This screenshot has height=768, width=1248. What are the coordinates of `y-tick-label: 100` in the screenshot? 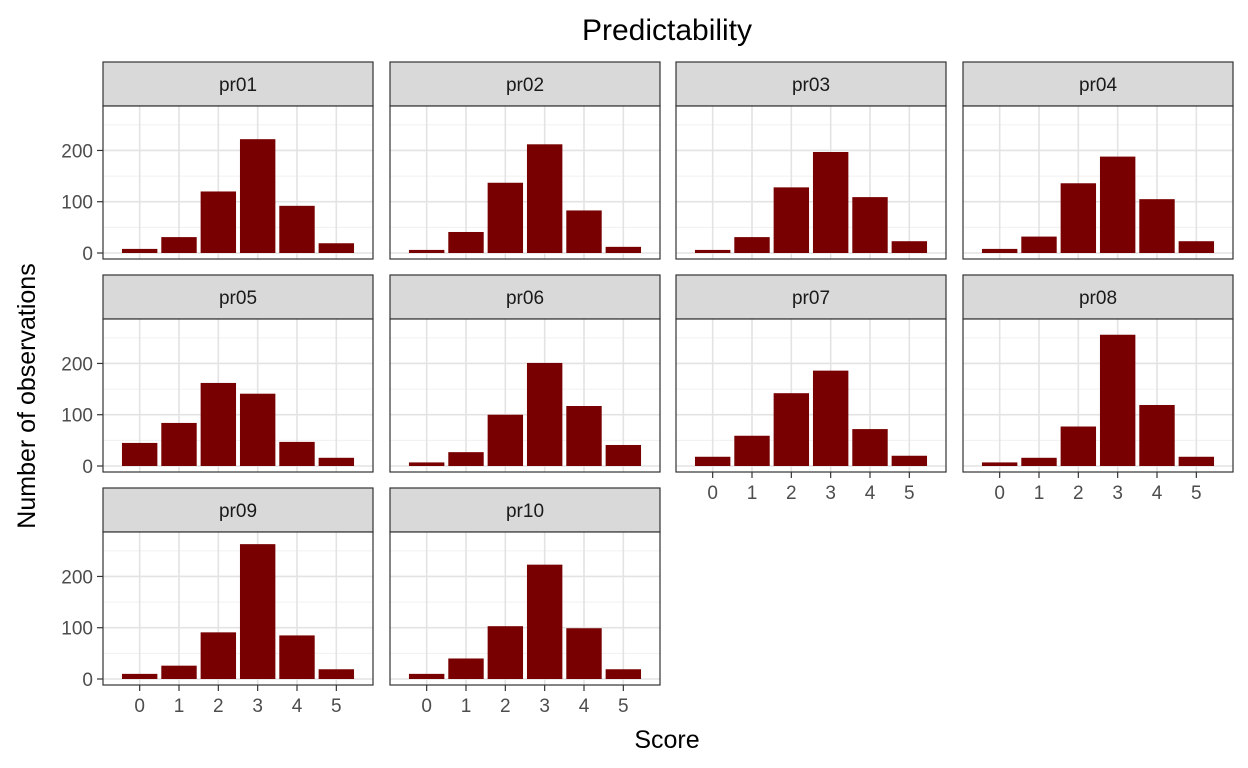 It's located at (77, 629).